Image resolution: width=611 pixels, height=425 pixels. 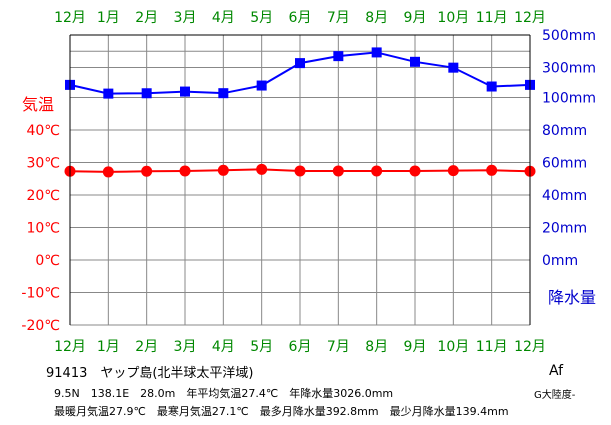 What do you see at coordinates (564, 229) in the screenshot?
I see `precip-tick-label: 20mm` at bounding box center [564, 229].